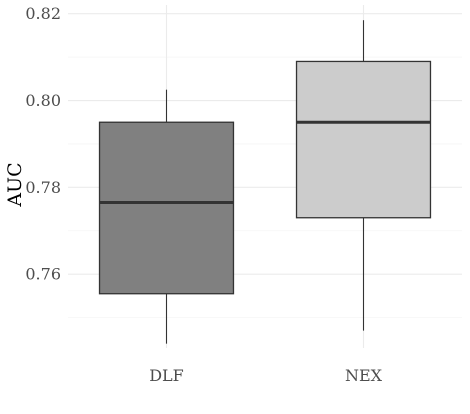  Describe the element at coordinates (166, 375) in the screenshot. I see `x-tick-label: DLF` at that location.